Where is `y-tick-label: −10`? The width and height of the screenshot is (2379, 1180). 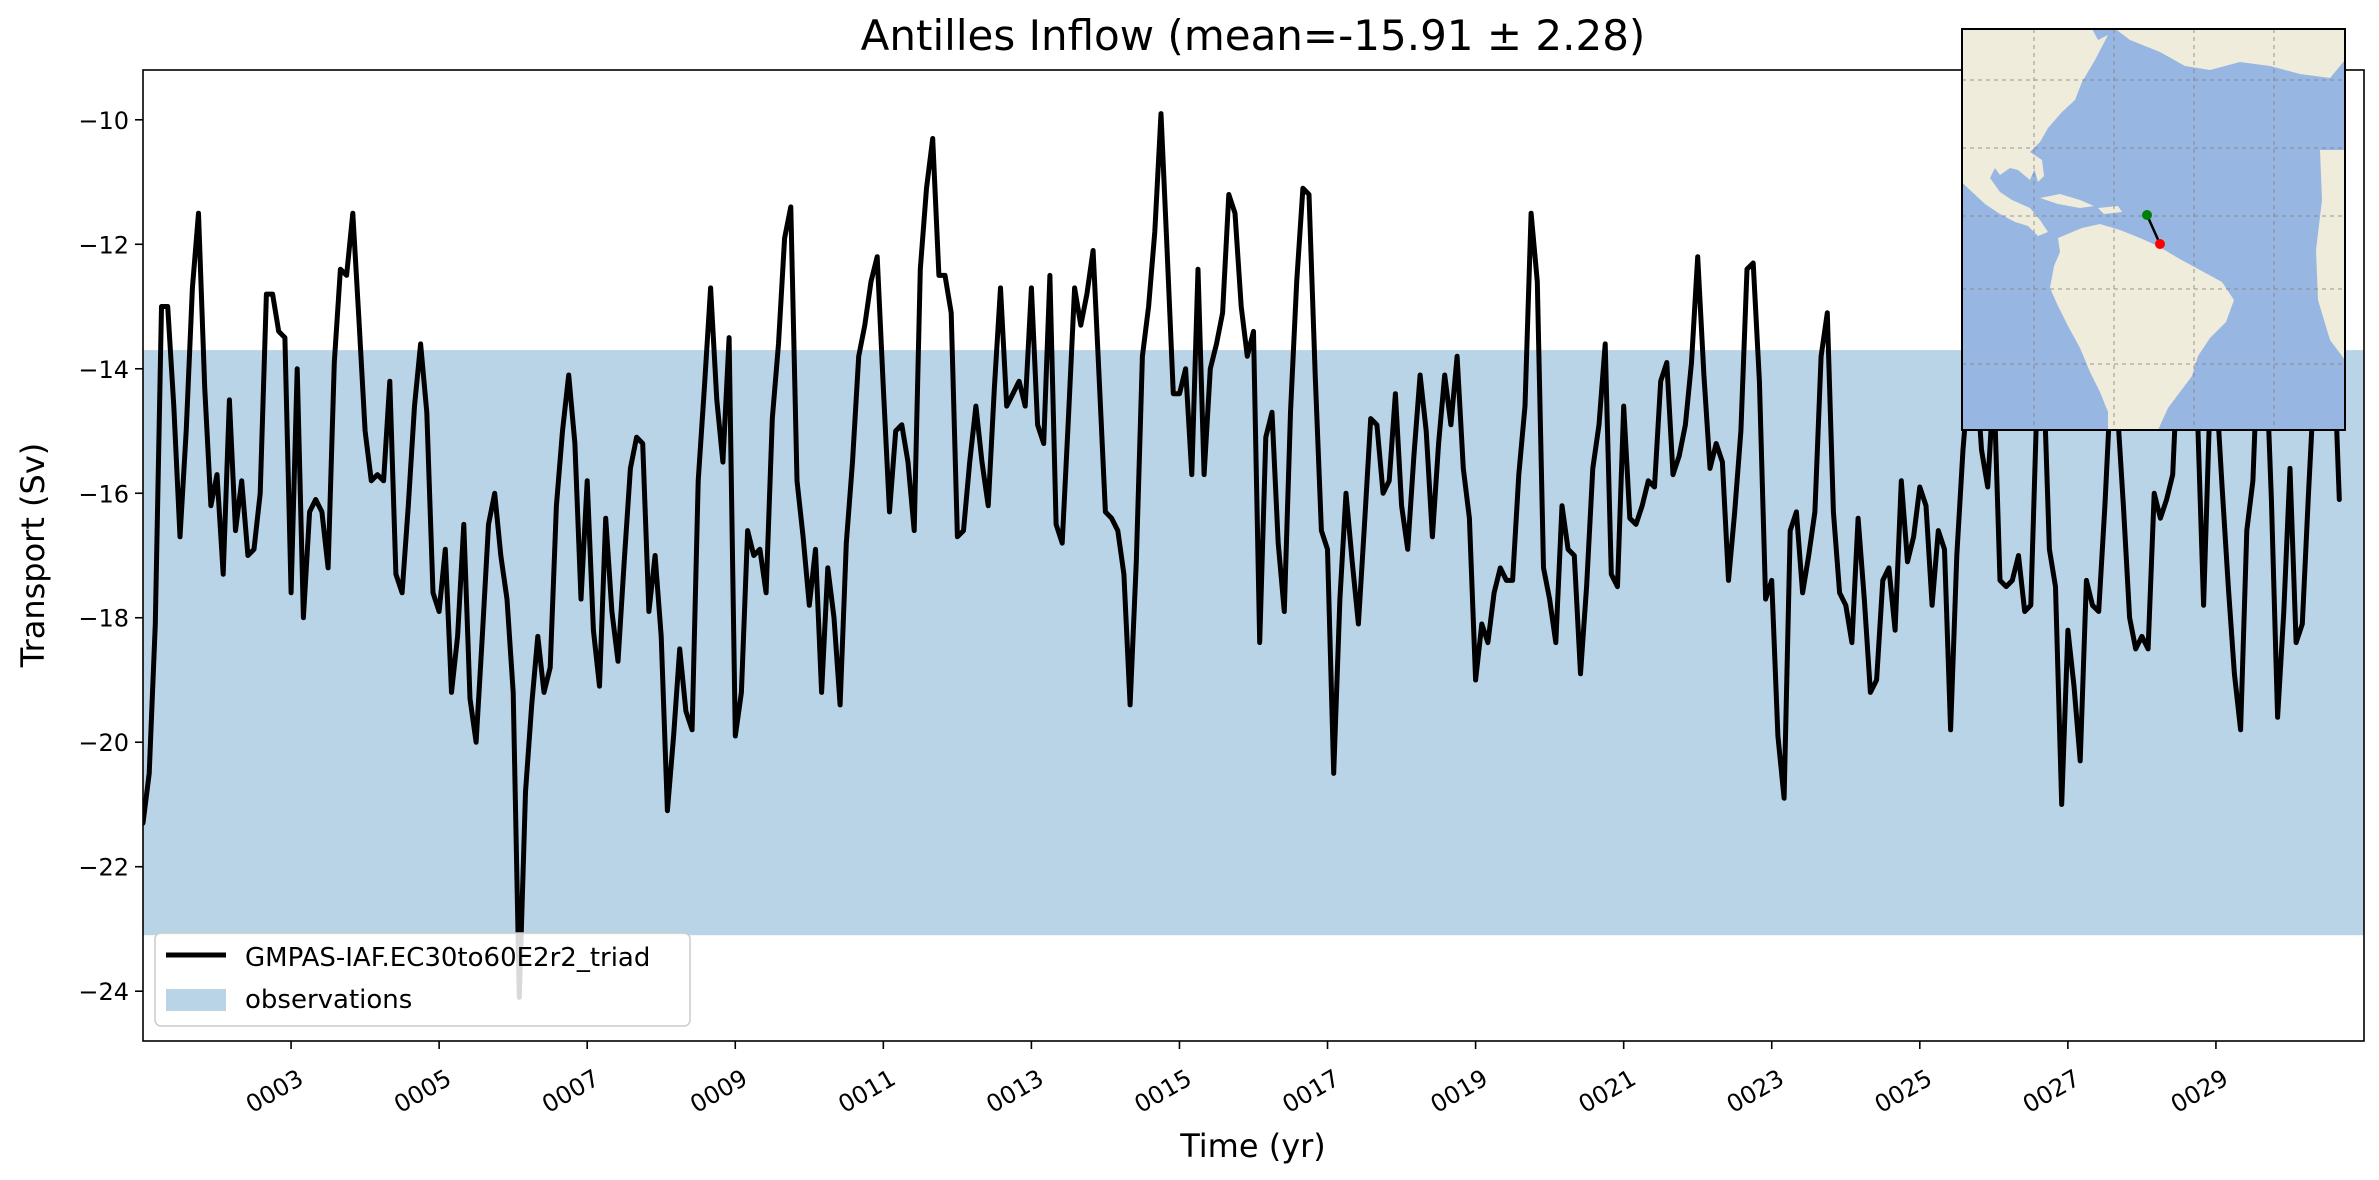
y-tick-label: −10 is located at coordinates (103, 121).